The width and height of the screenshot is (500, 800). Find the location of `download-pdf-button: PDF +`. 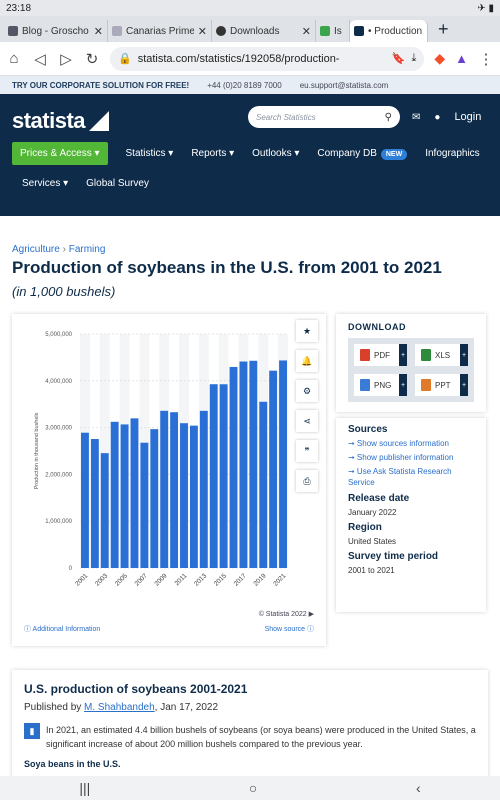

download-pdf-button: PDF + is located at coordinates (380, 355).